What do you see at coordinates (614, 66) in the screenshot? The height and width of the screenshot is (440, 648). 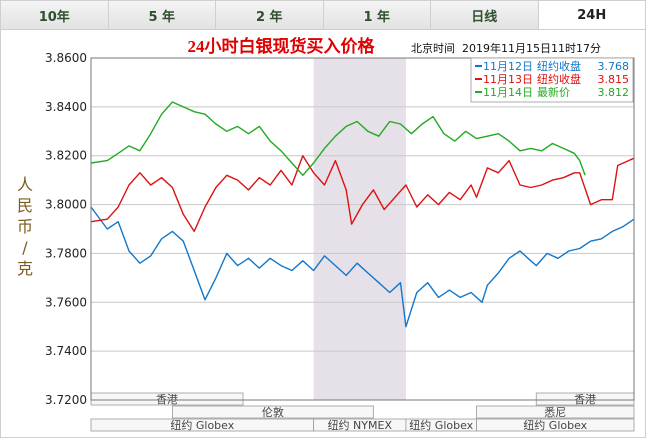 I see `legend-series-value: 3.768` at bounding box center [614, 66].